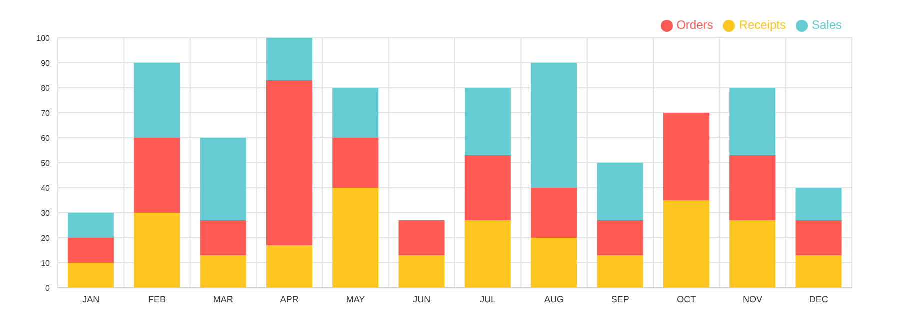 The height and width of the screenshot is (320, 900). I want to click on x-tick-label: MAY, so click(356, 299).